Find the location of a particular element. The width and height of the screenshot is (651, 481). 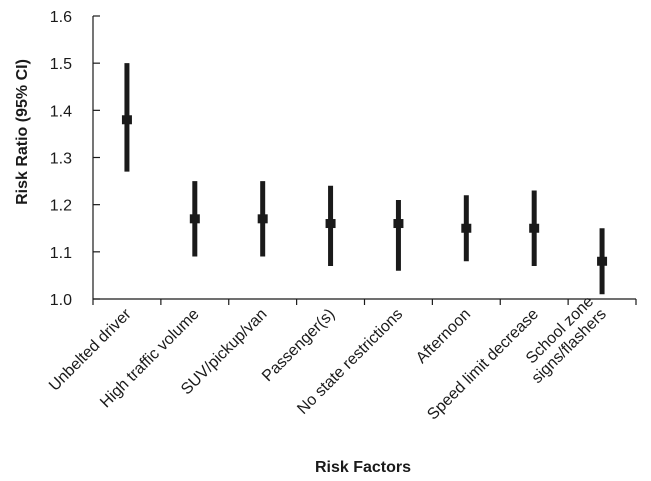

x-tick-label: Speed limit decrease is located at coordinates (483, 365).